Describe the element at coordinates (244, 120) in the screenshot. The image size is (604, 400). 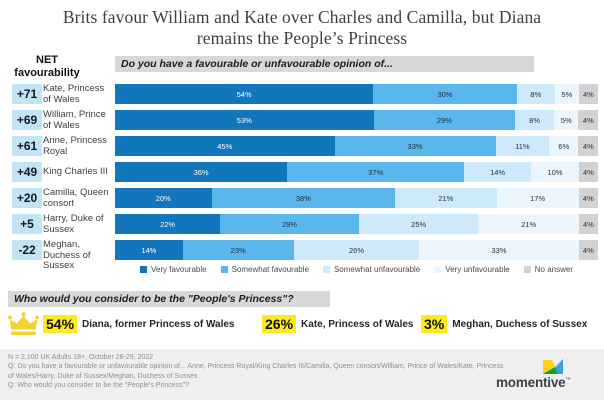
I see `bar-segment: 53%` at that location.